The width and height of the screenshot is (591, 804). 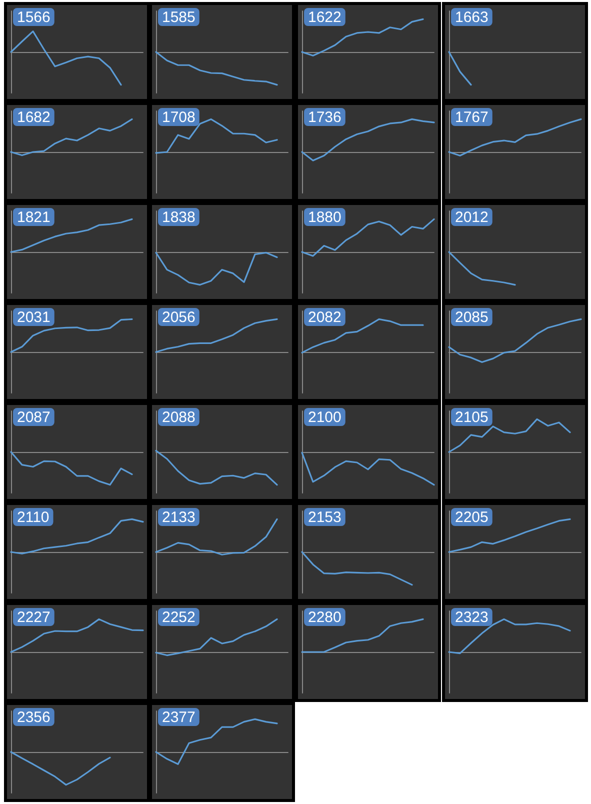 I want to click on chart-title: 1821, so click(x=33, y=217).